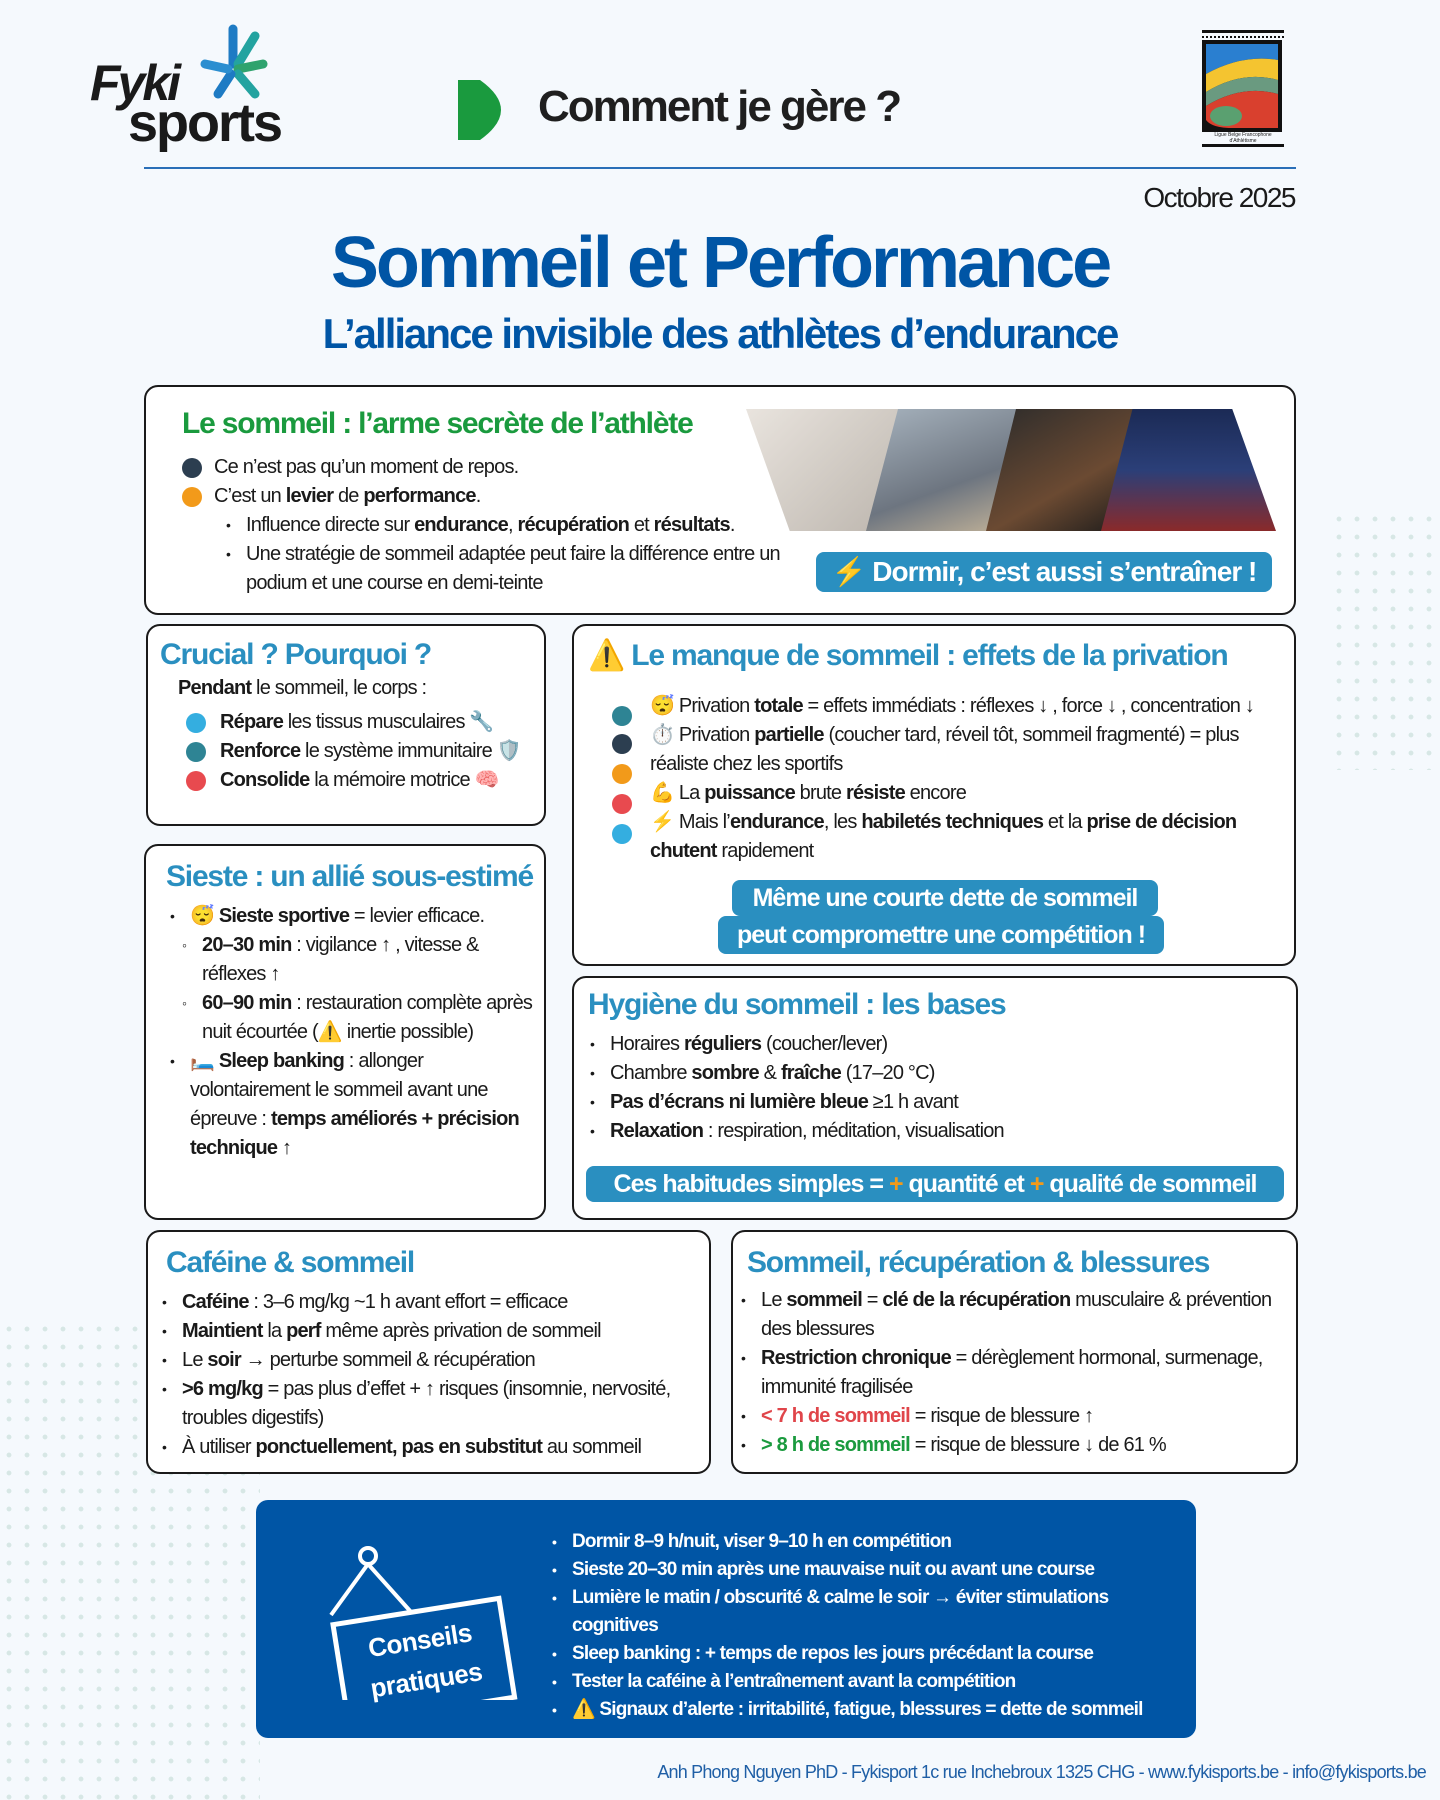  Describe the element at coordinates (219, 1447) in the screenshot. I see `text-segment: À utiliser` at that location.